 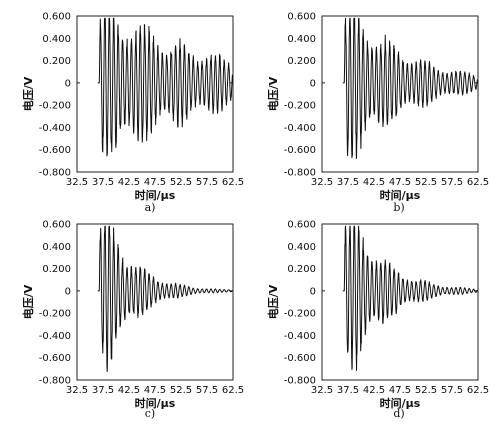 I want to click on panel-label: d), so click(x=398, y=413).